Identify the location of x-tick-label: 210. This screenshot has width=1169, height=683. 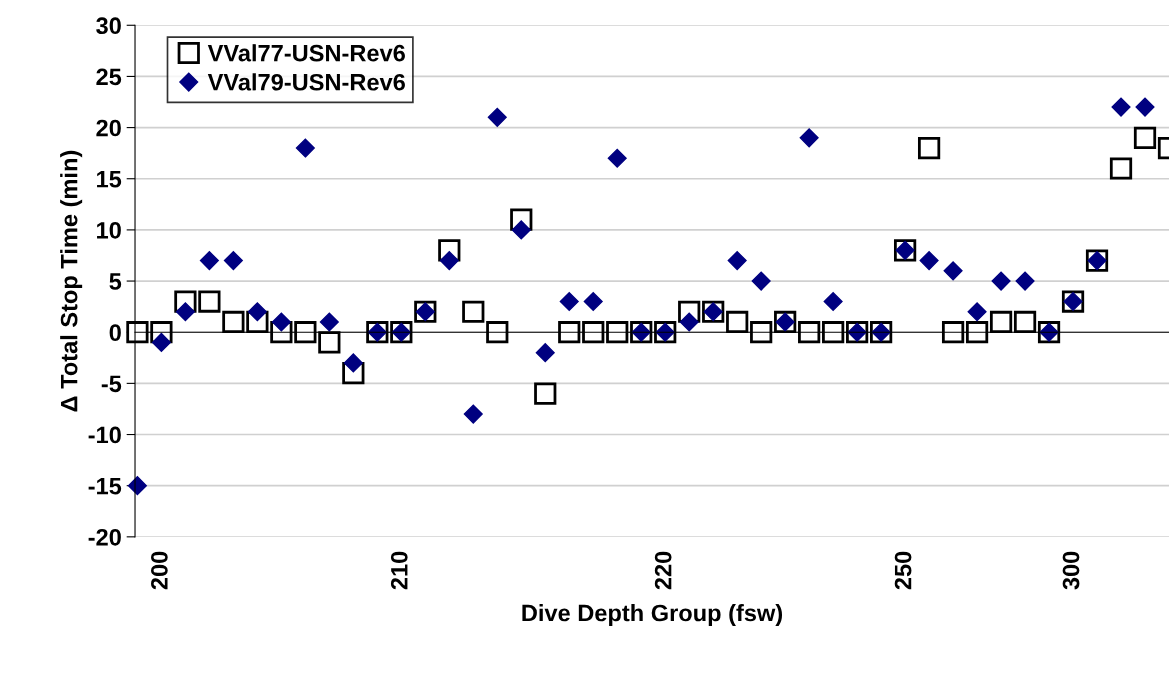
(399, 570).